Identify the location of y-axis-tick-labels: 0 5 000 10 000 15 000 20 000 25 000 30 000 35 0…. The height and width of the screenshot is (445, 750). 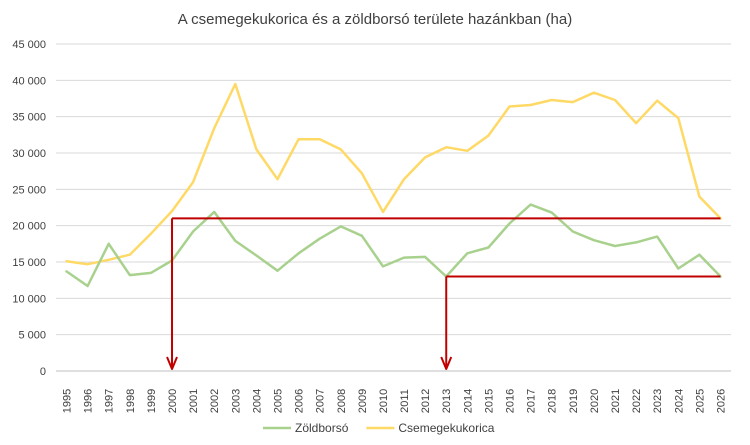
(29, 208).